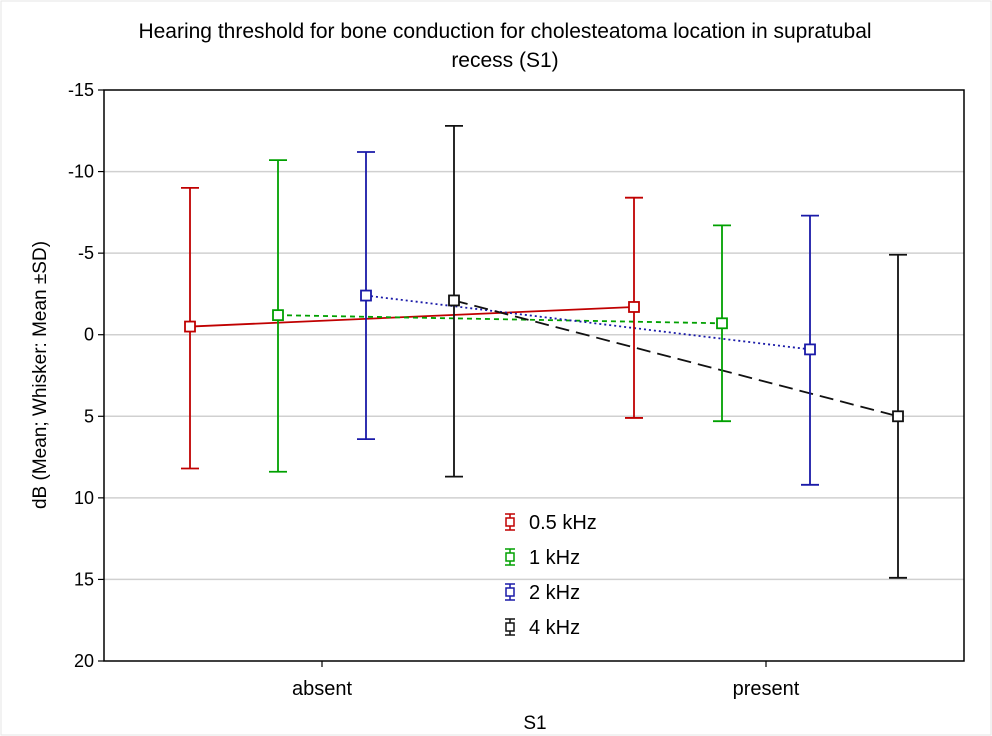  What do you see at coordinates (510, 557) in the screenshot?
I see `legend-marker-1-kHz` at bounding box center [510, 557].